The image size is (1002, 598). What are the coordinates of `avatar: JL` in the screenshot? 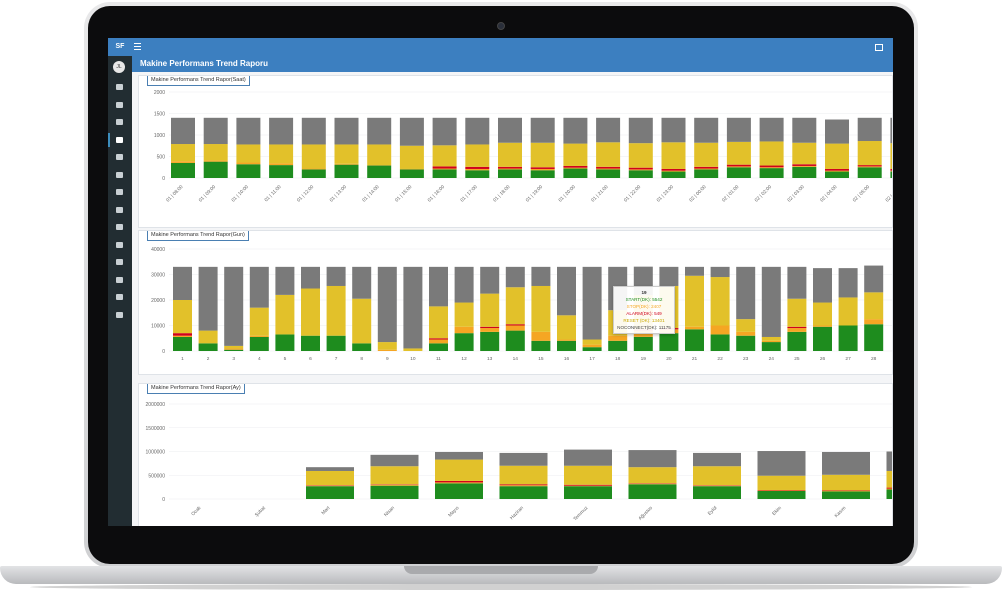 It's located at (119, 67).